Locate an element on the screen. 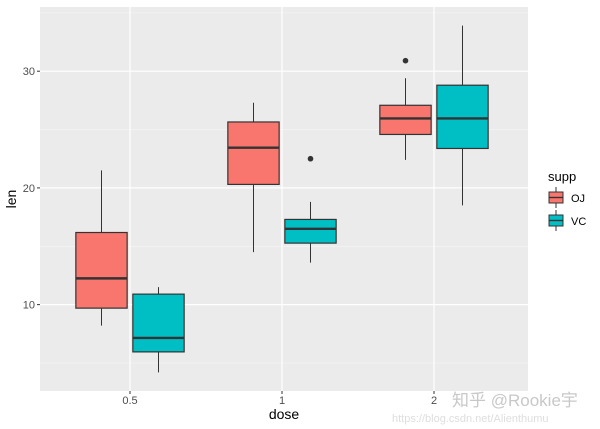  legend: supp OJ VC is located at coordinates (567, 200).